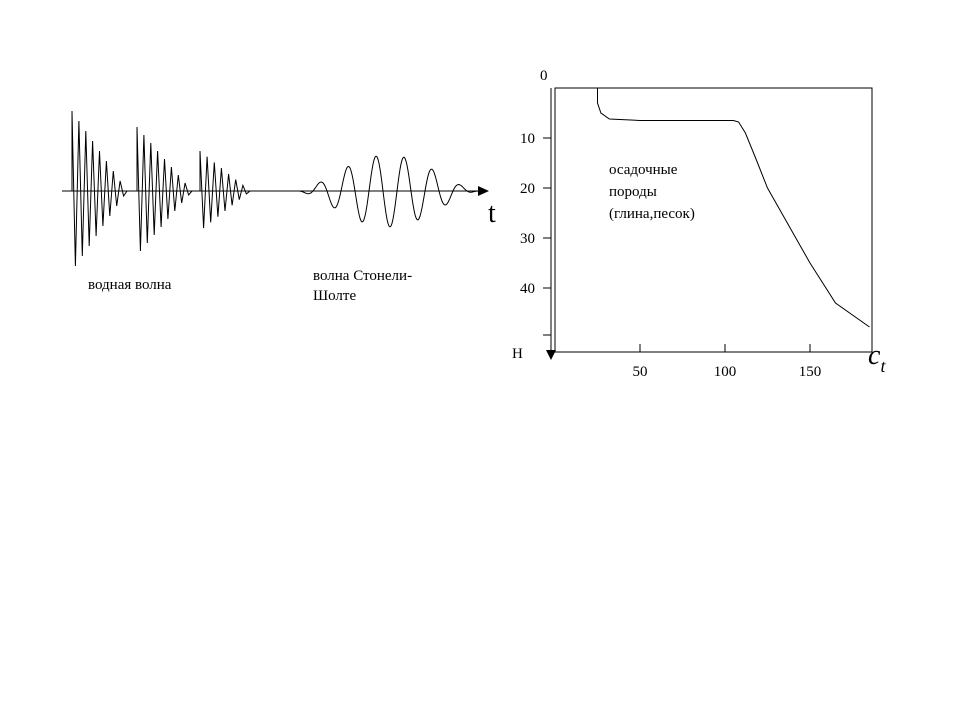  I want to click on velocity-axis-label-subscript: t, so click(883, 366).